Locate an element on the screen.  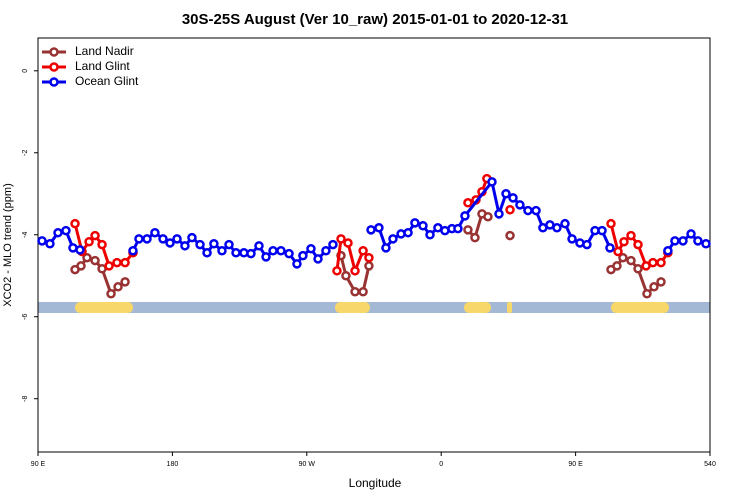
legend-label: Land Glint is located at coordinates (102, 66).